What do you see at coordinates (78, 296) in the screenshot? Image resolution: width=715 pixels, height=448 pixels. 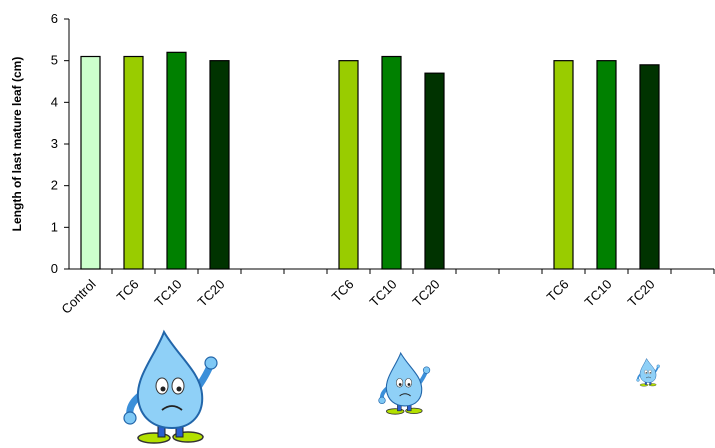 I see `x-tick-label: Control` at bounding box center [78, 296].